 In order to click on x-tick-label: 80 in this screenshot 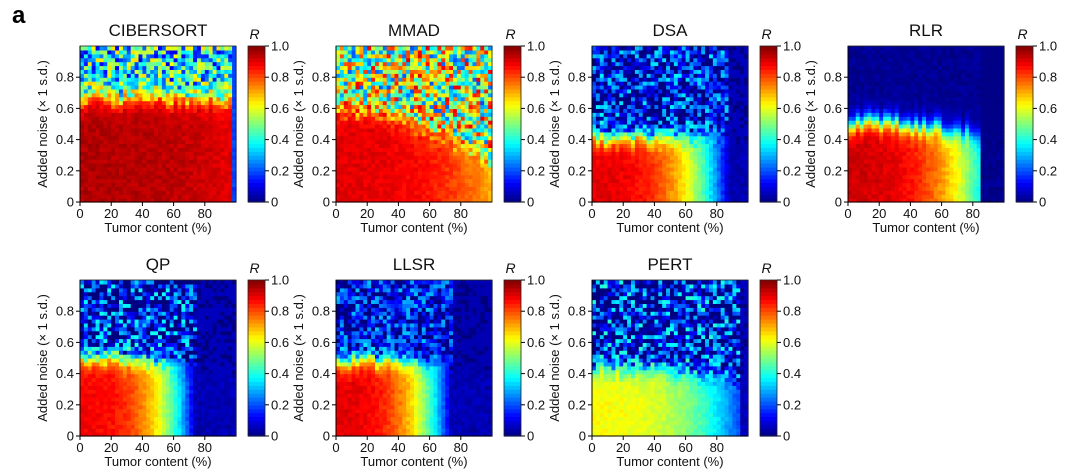, I will do `click(717, 213)`.